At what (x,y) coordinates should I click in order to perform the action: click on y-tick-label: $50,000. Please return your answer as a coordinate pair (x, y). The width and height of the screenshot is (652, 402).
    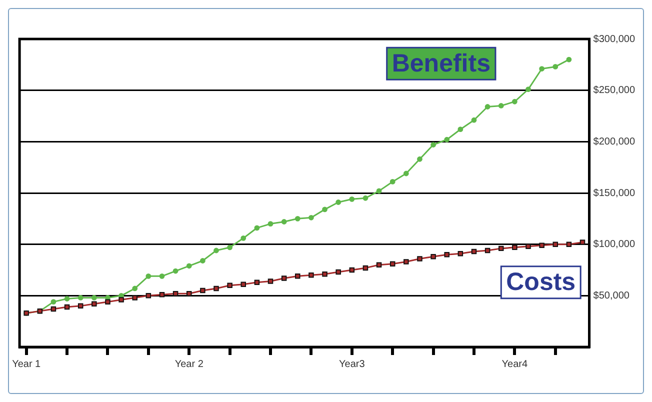
    Looking at the image, I should click on (611, 296).